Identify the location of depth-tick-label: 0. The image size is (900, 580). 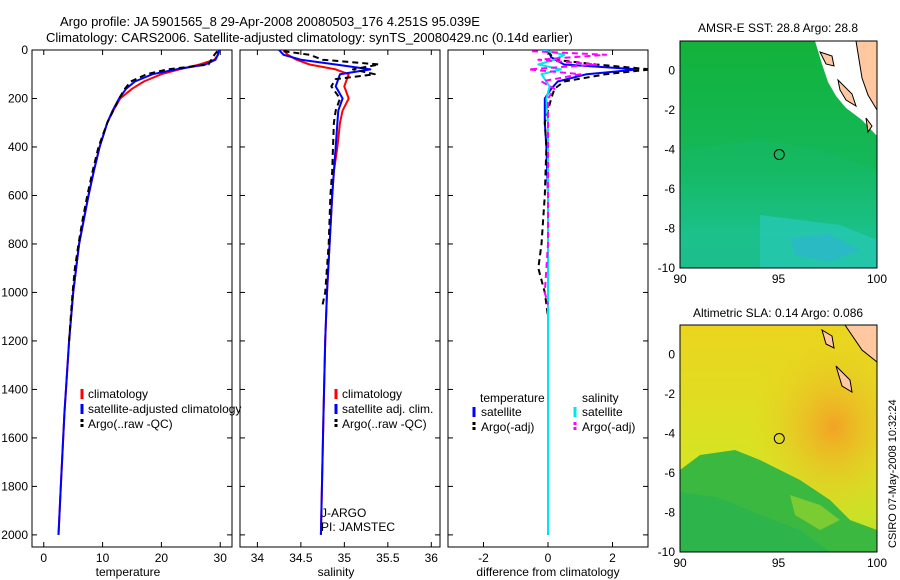
(24, 50).